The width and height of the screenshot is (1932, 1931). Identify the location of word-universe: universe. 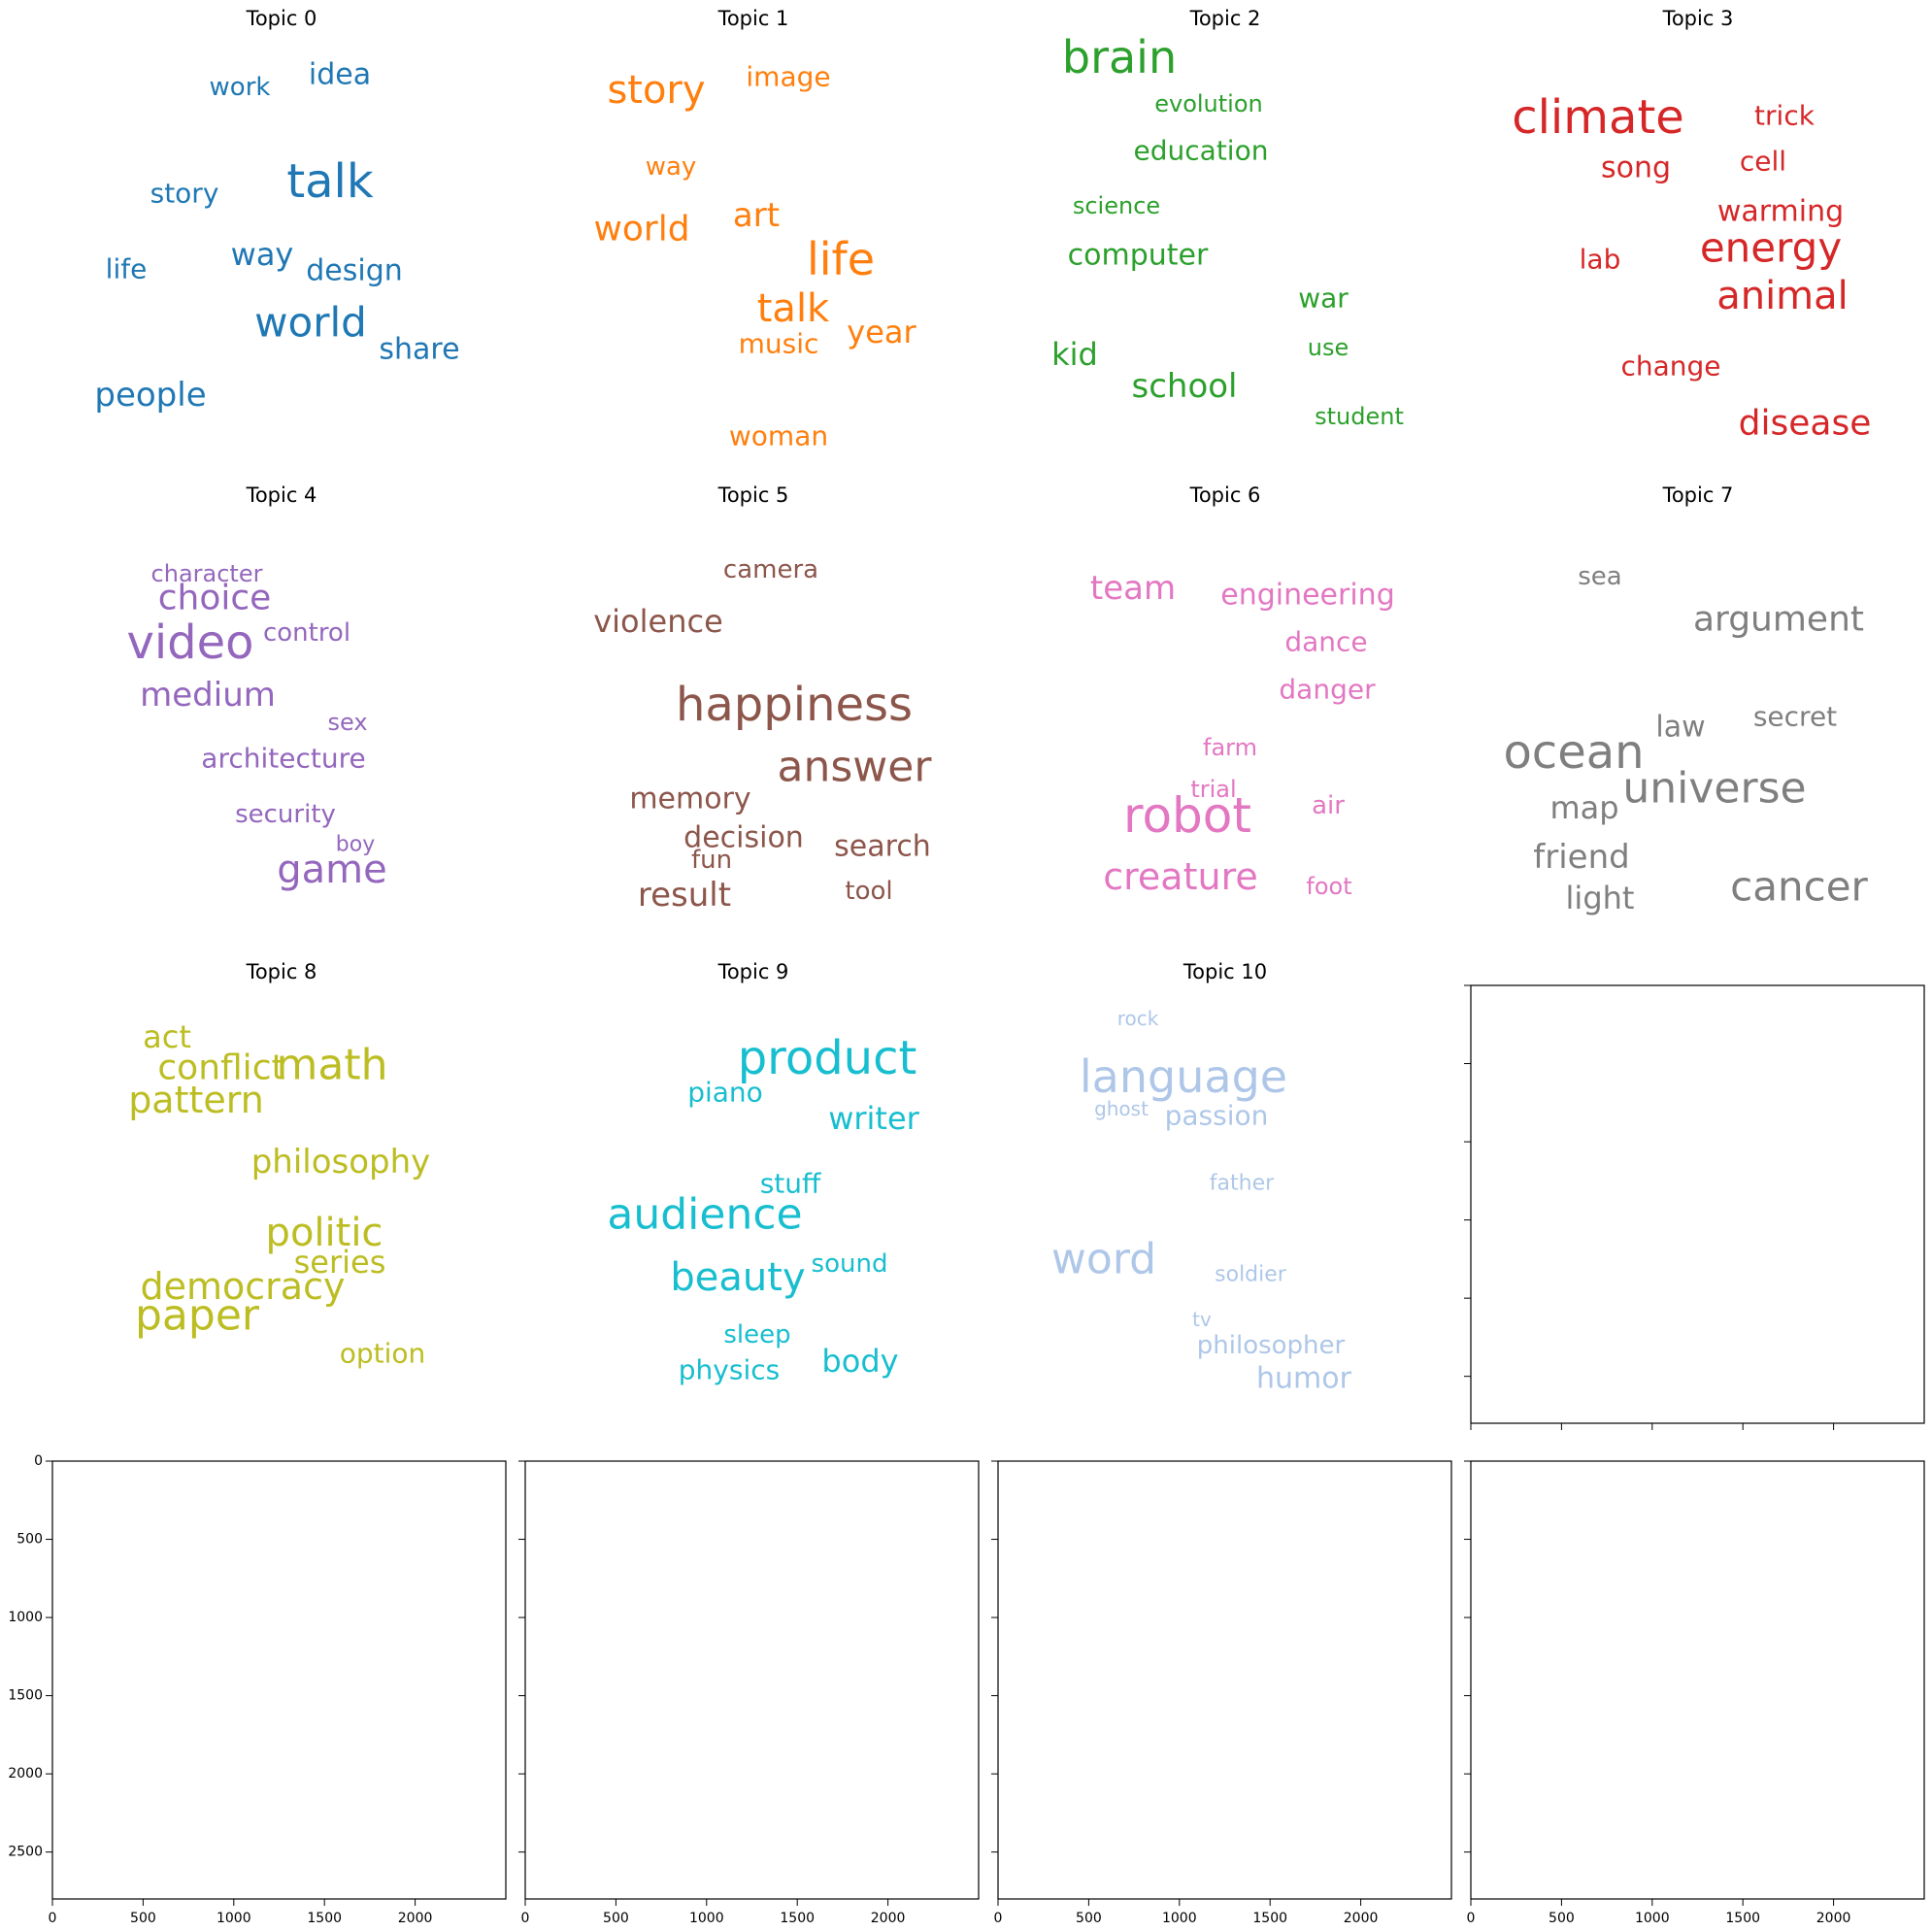
(1714, 789).